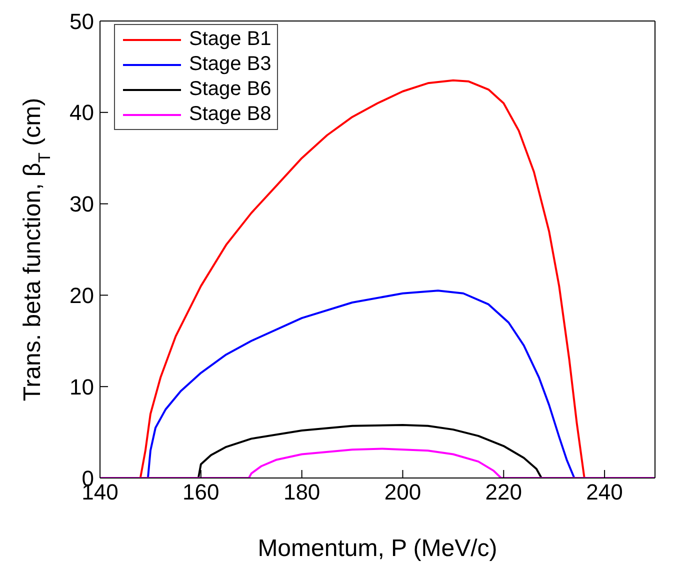 This screenshot has height=574, width=673. I want to click on y-tick-label: 10, so click(82, 387).